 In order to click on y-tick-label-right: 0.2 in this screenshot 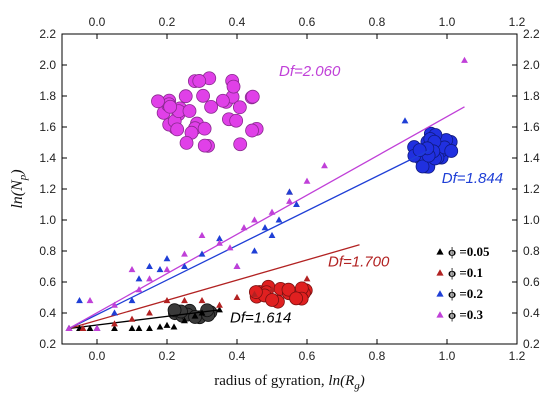, I will do `click(531, 344)`.